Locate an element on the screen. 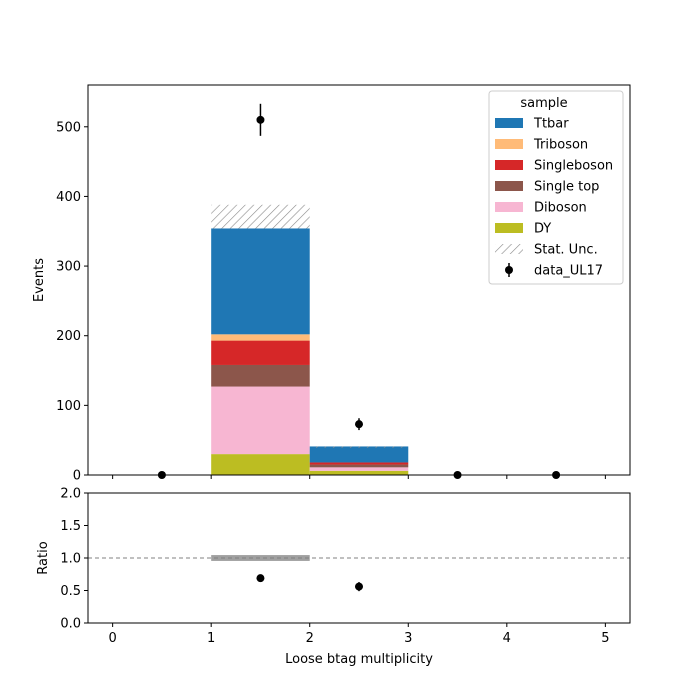 This screenshot has height=700, width=700. legend-label-3: Single top is located at coordinates (566, 187).